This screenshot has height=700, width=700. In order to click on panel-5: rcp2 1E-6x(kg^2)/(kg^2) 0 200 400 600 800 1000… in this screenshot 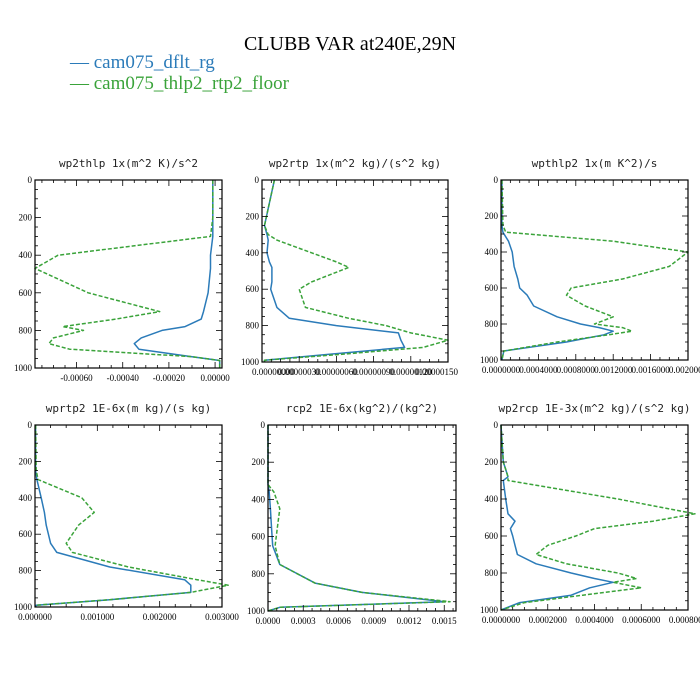, I will do `click(352, 514)`.